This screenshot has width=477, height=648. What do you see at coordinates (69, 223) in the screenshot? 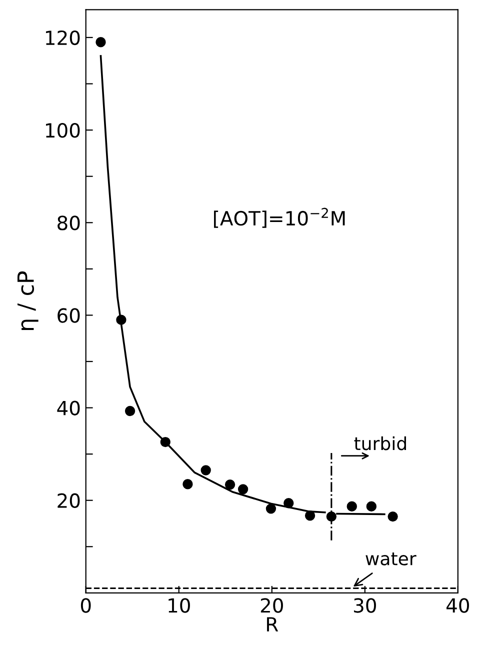
I see `y-tick-label: 80` at bounding box center [69, 223].